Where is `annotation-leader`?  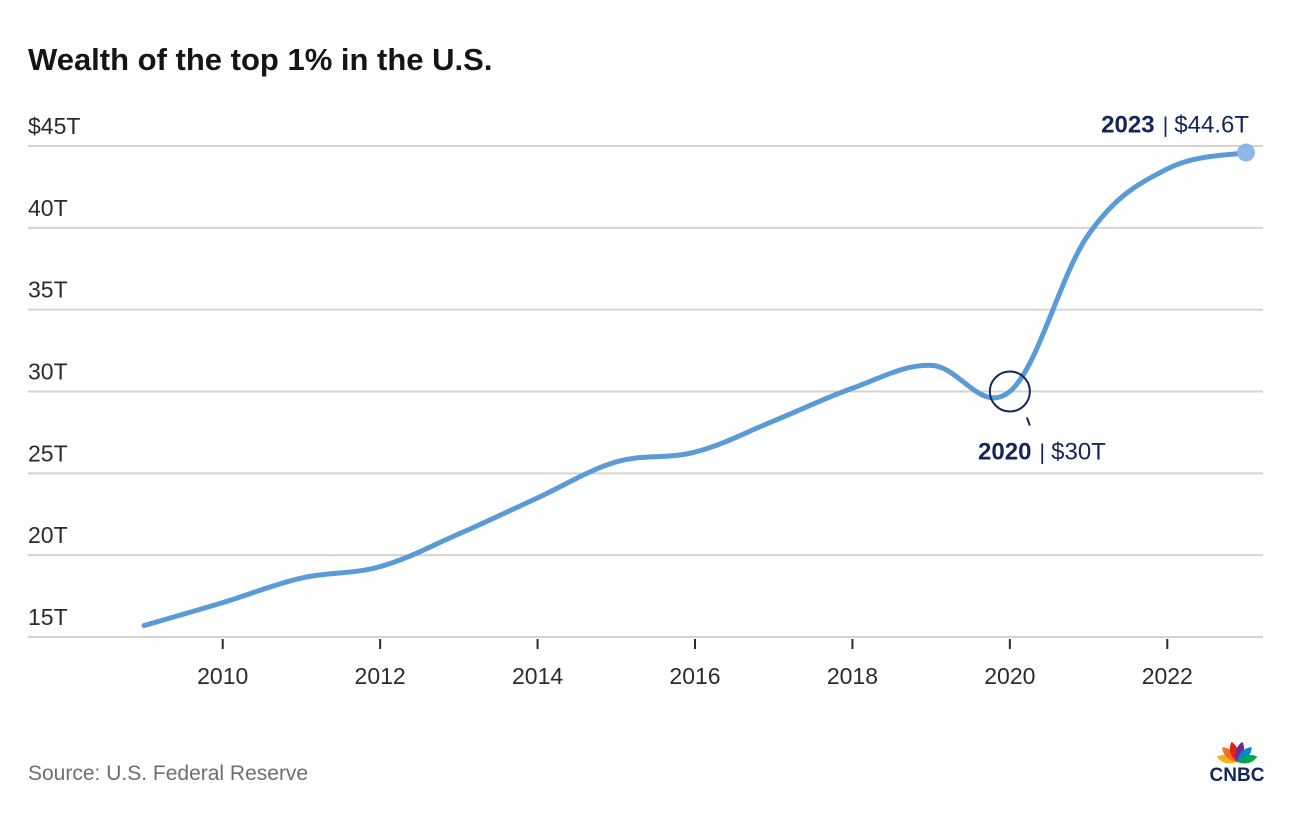
annotation-leader is located at coordinates (1028, 421).